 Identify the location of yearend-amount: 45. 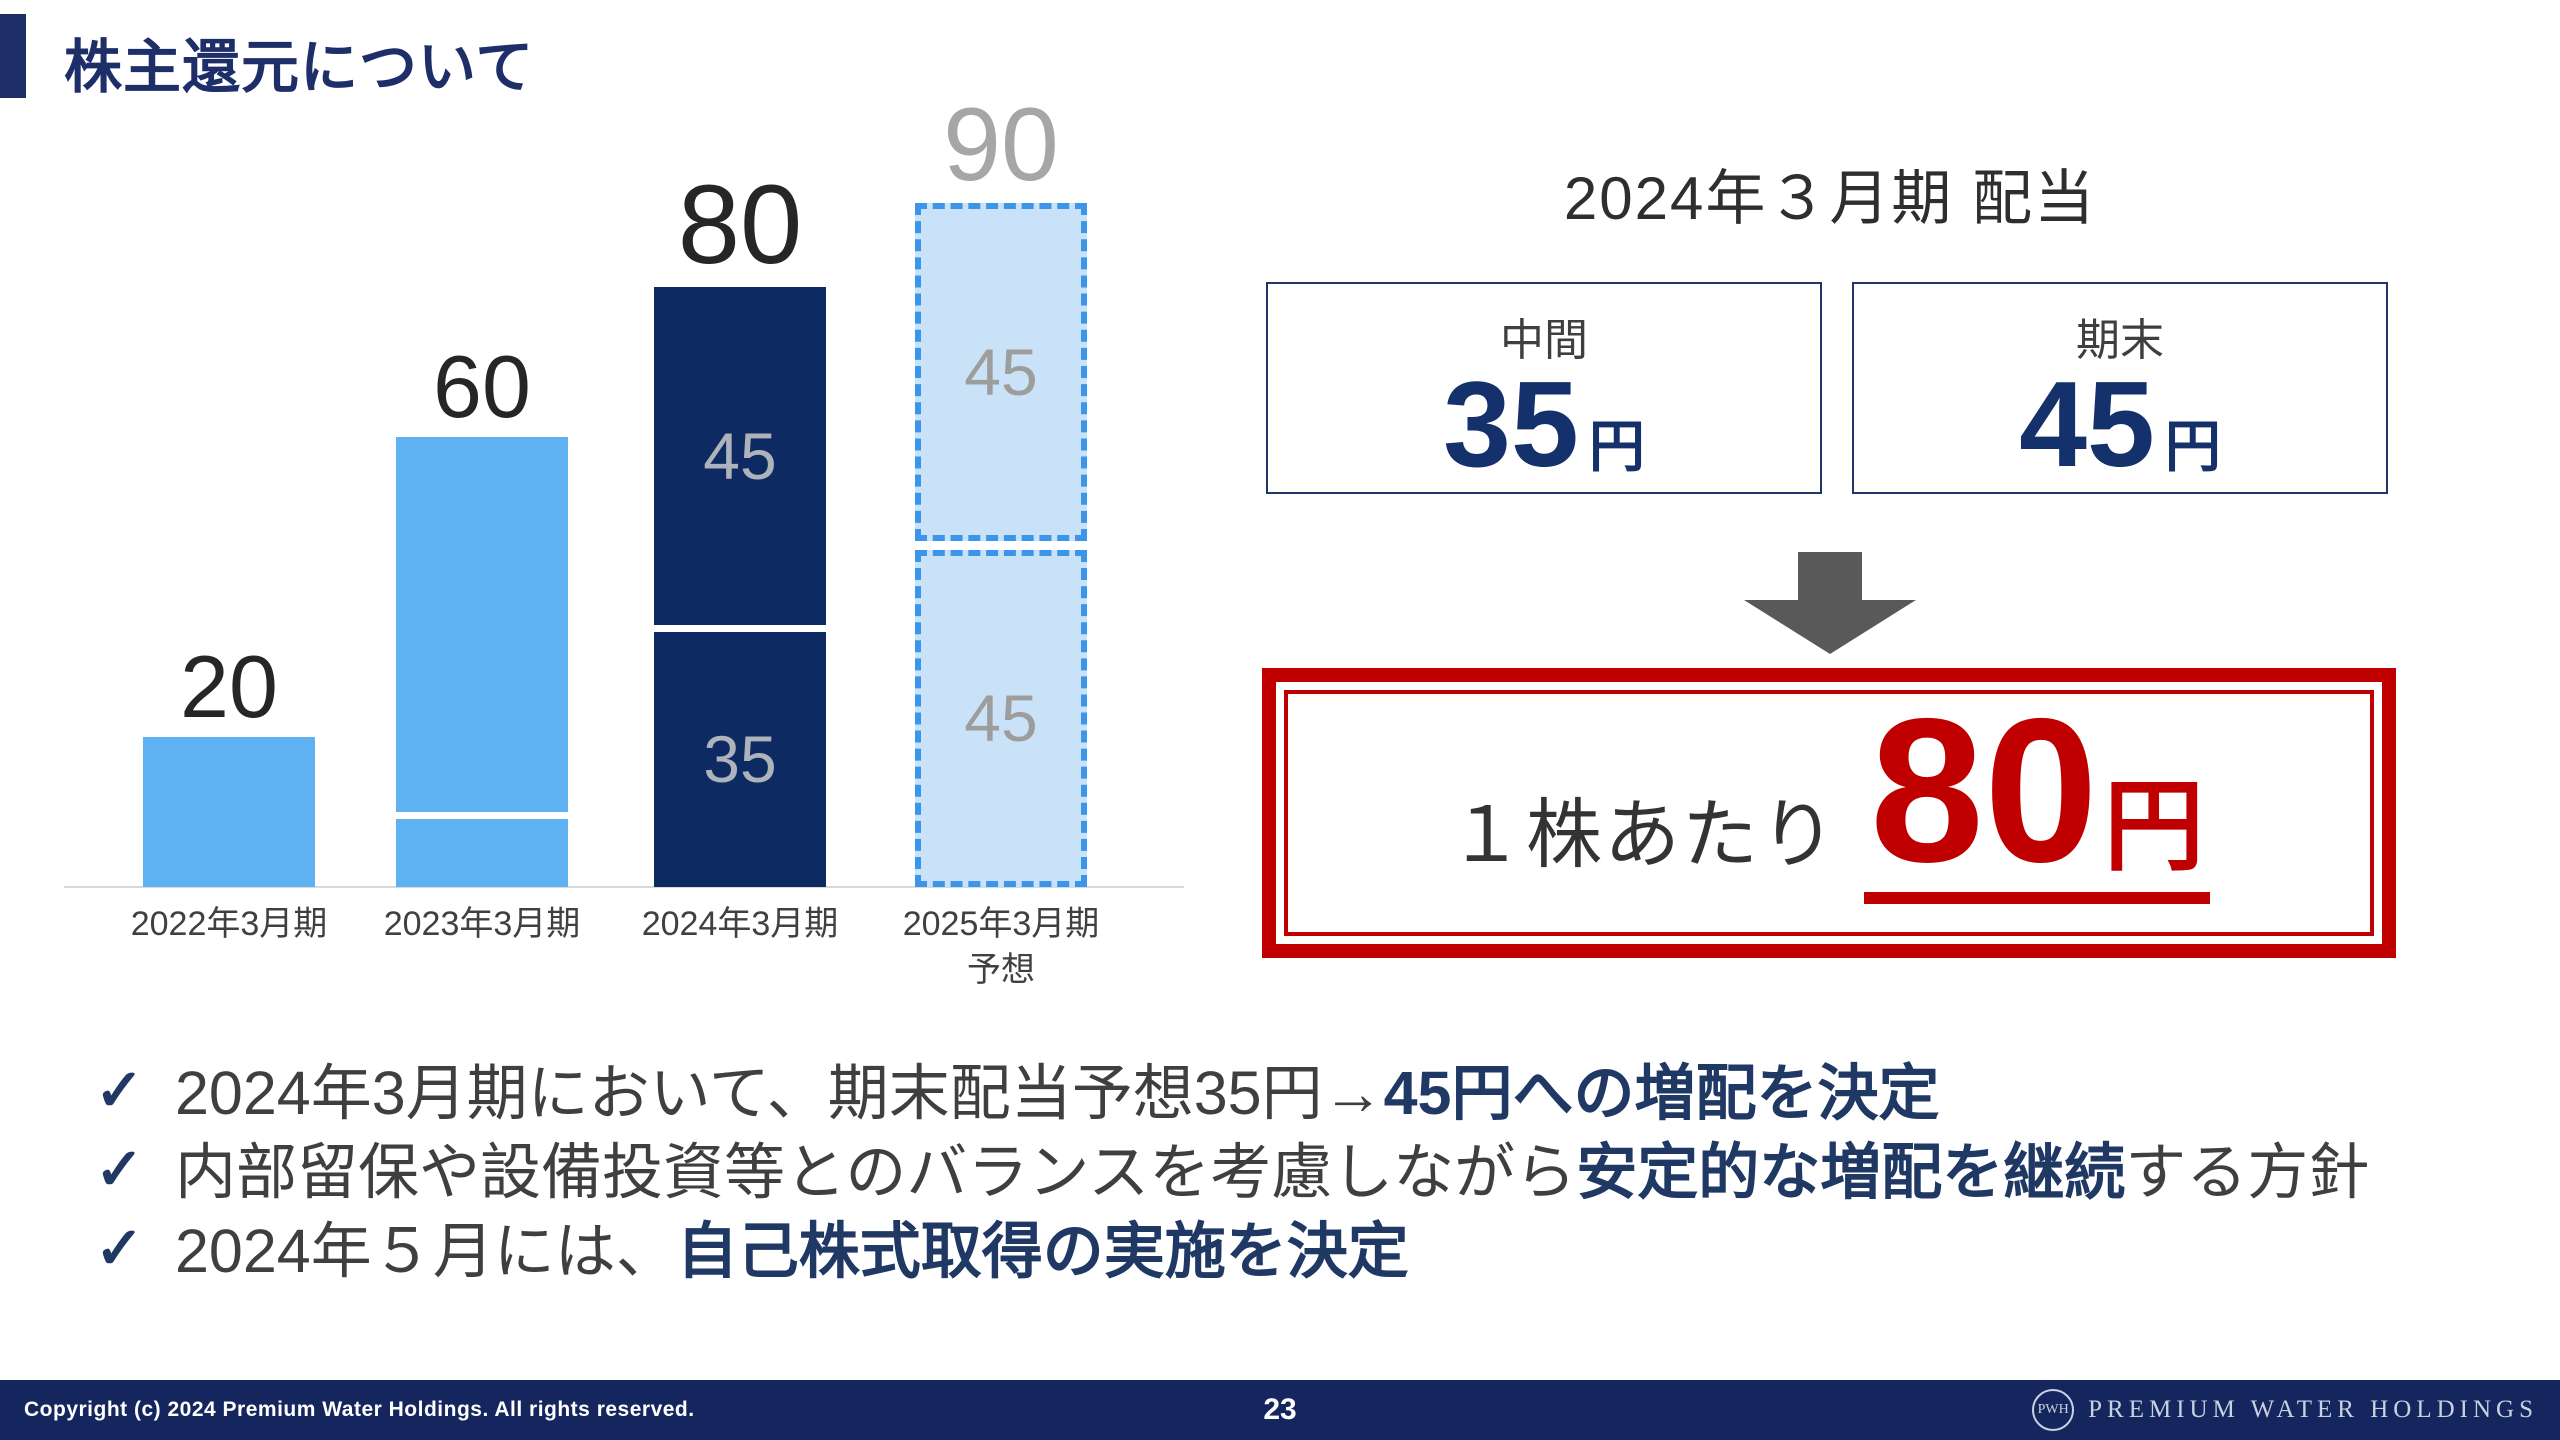
(2087, 424).